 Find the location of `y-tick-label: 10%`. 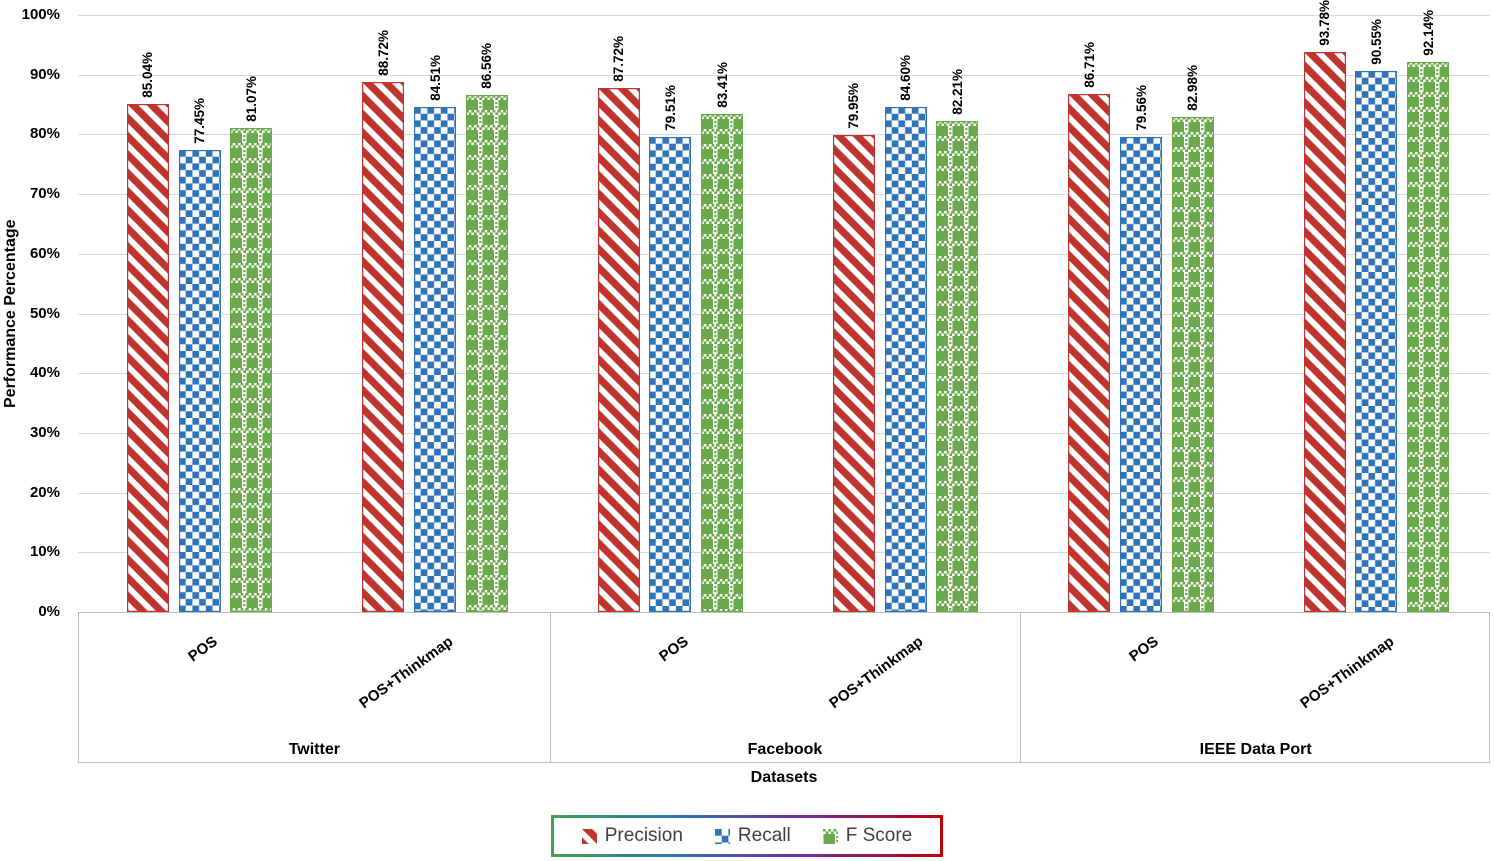

y-tick-label: 10% is located at coordinates (44, 552).